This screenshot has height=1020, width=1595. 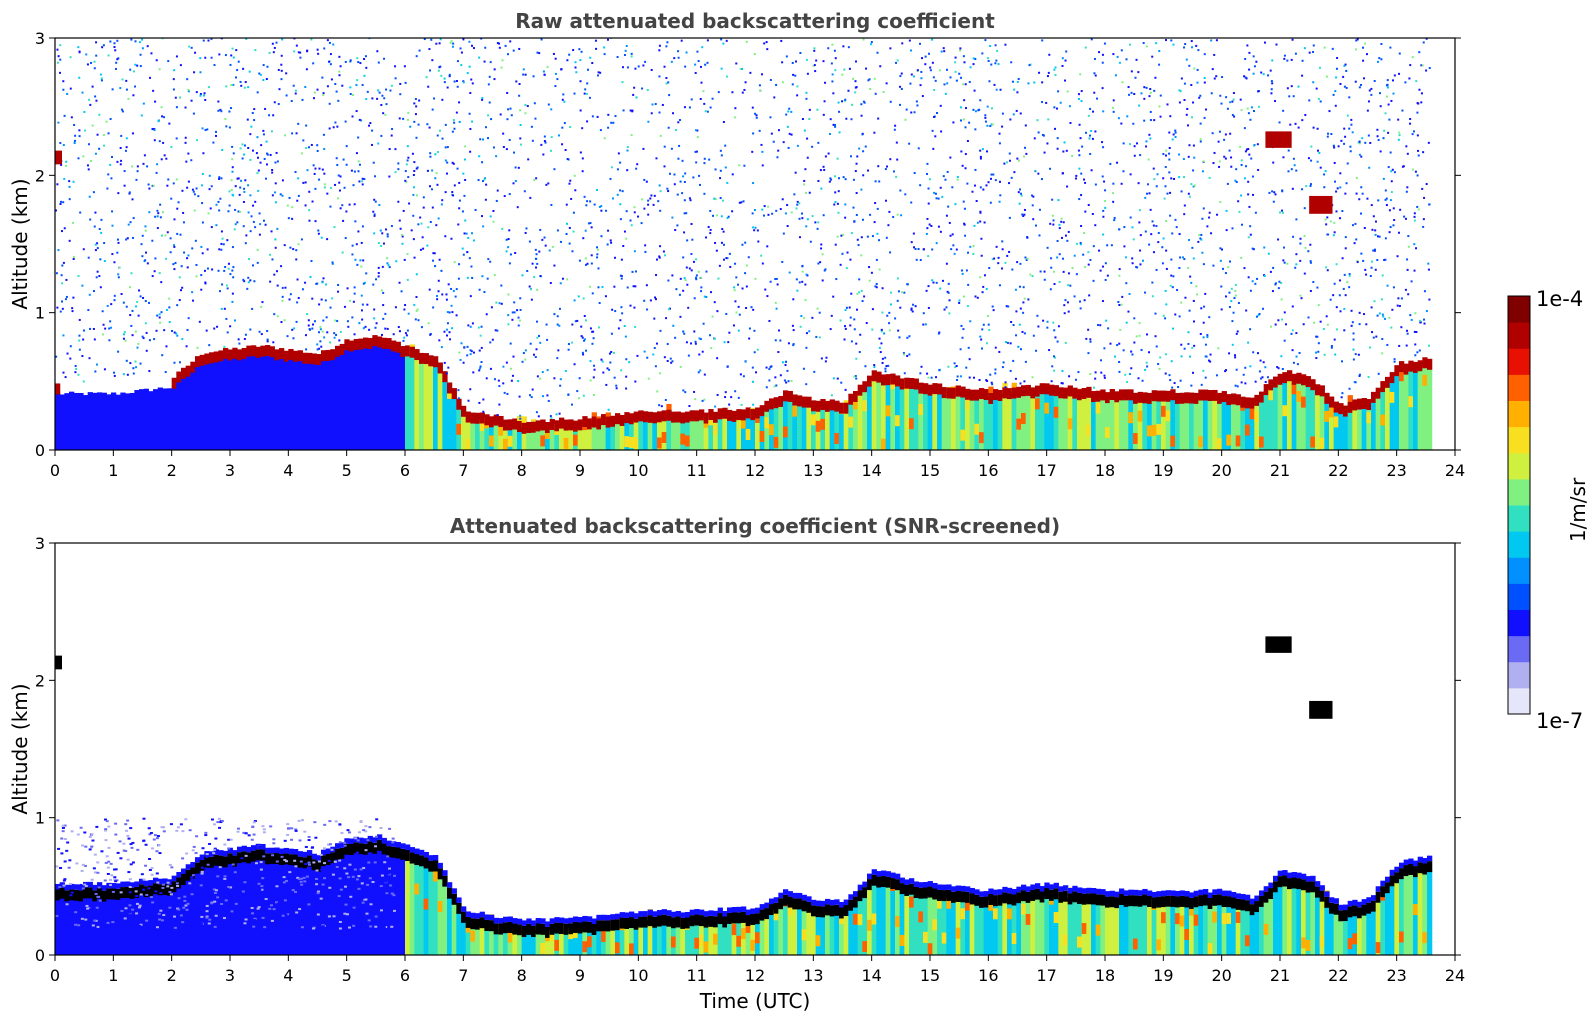 What do you see at coordinates (67, 927) in the screenshot?
I see `panel2-surface-layer-cell` at bounding box center [67, 927].